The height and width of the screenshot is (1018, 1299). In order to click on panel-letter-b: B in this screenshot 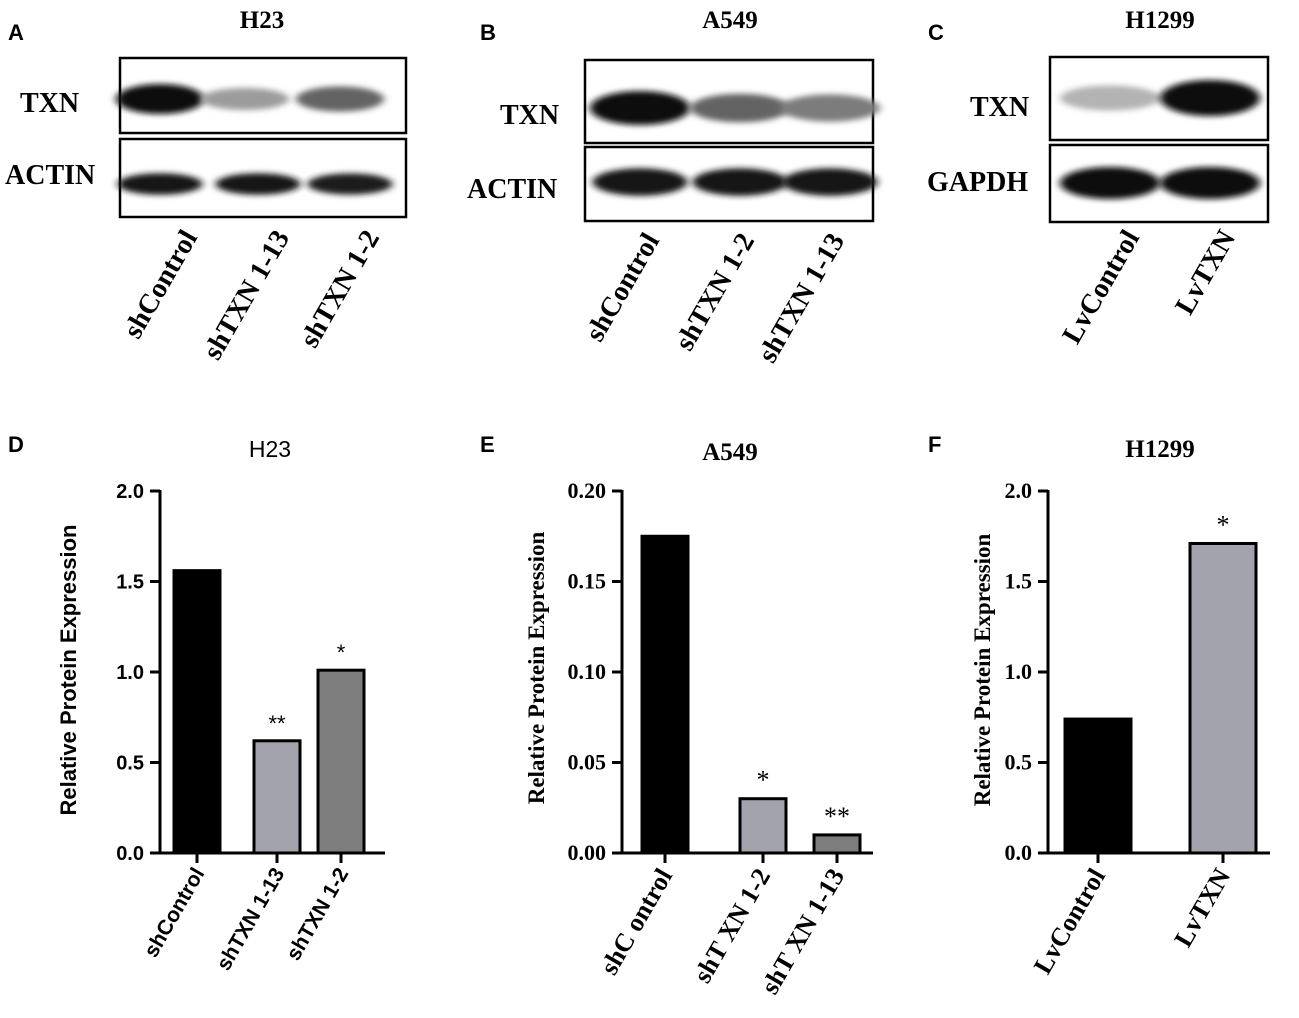, I will do `click(488, 32)`.